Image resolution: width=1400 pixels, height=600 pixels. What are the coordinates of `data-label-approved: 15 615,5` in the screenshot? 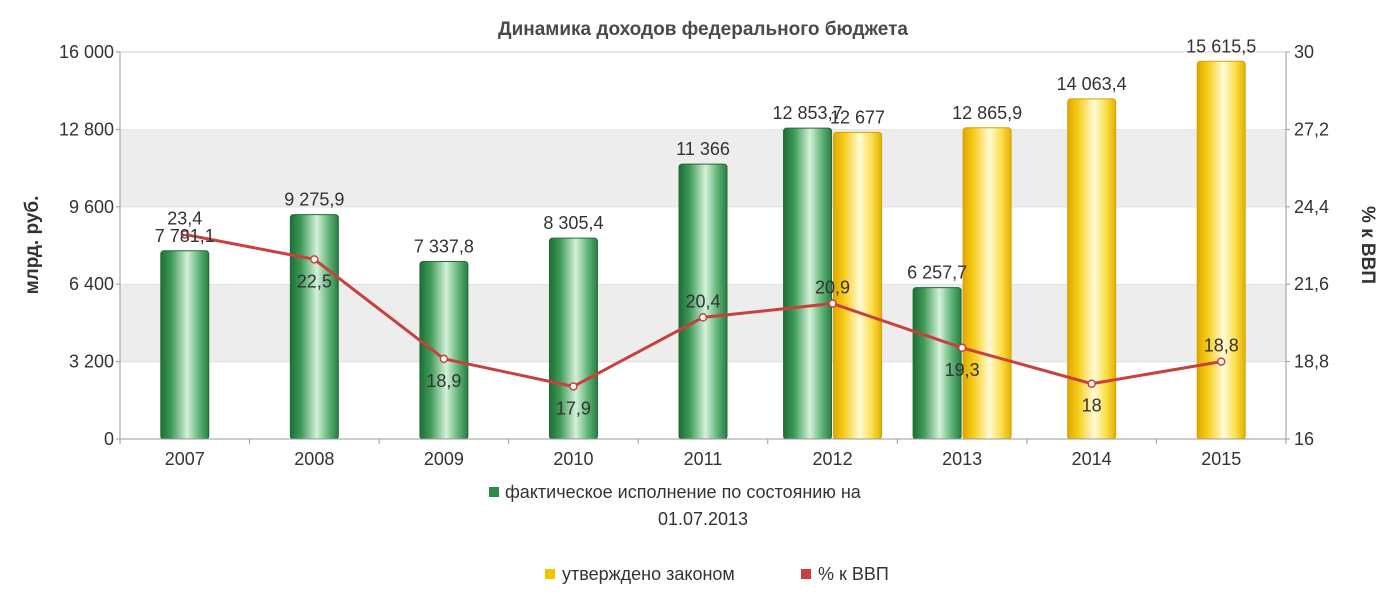 It's located at (1221, 46).